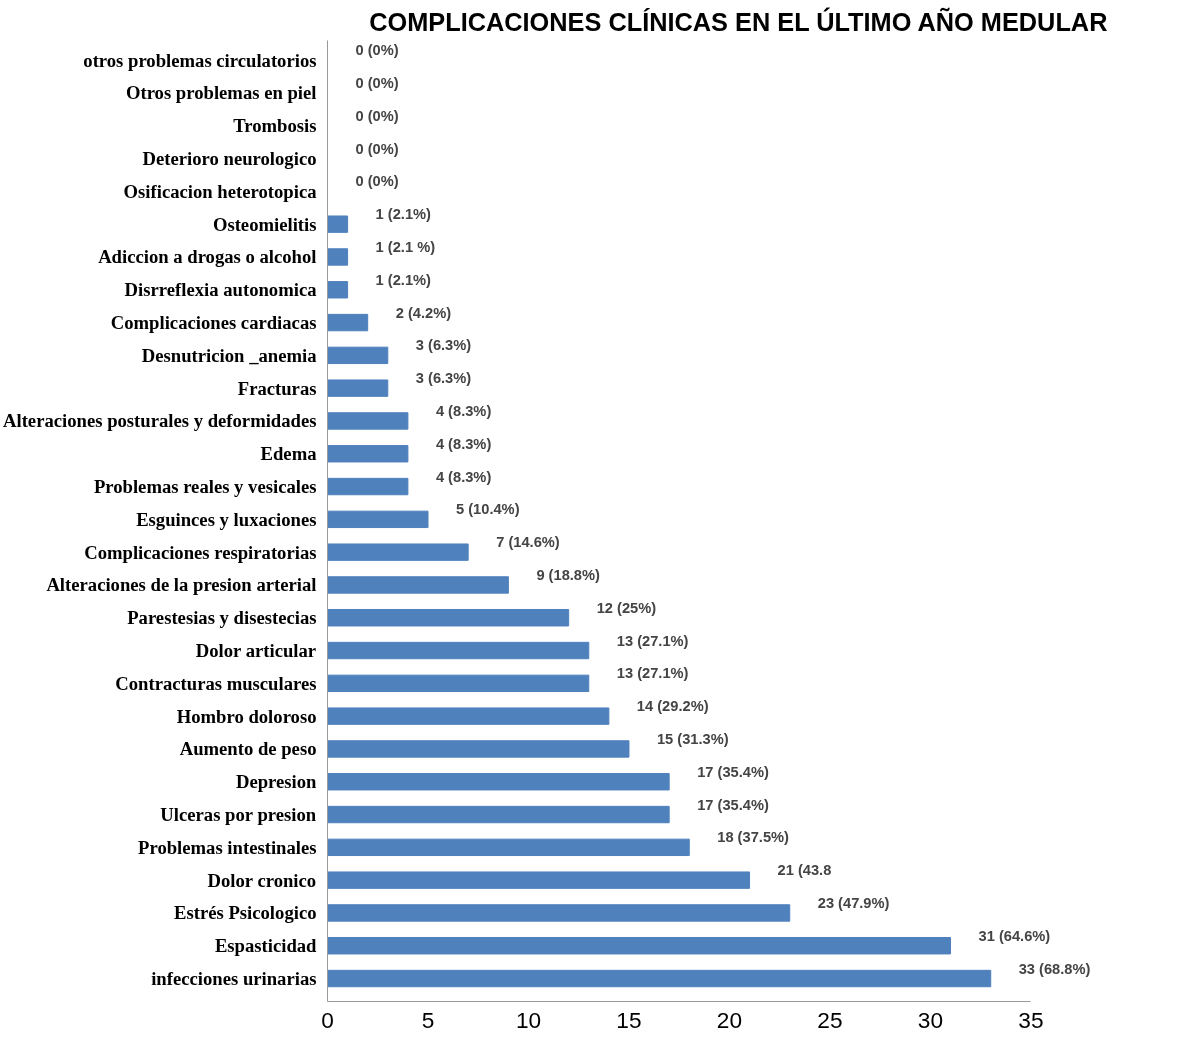 This screenshot has height=1041, width=1188. I want to click on data-label: 33 (68.8%), so click(1054, 968).